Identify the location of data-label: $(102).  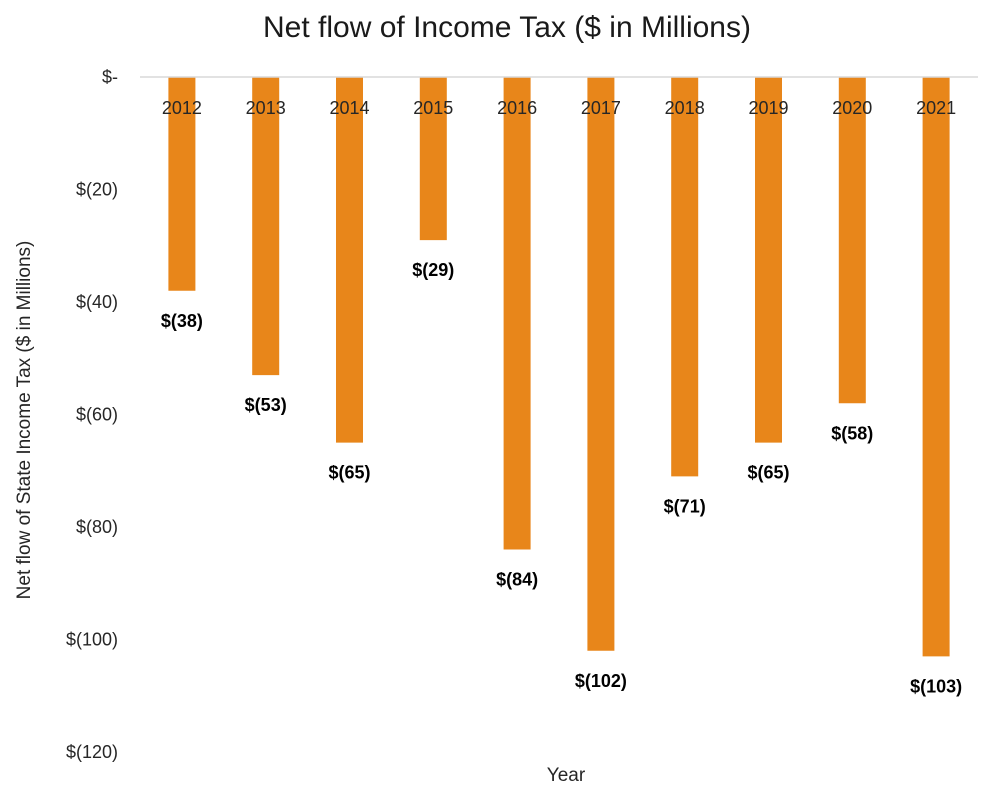
(601, 681).